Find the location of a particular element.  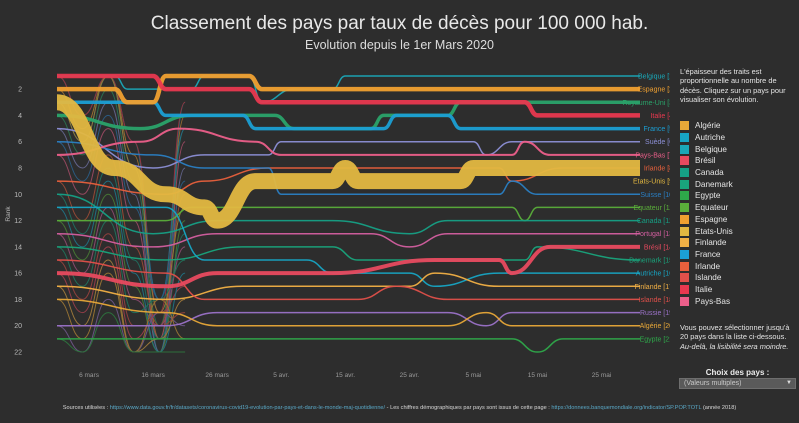

y-tick-label: 20 is located at coordinates (18, 326).